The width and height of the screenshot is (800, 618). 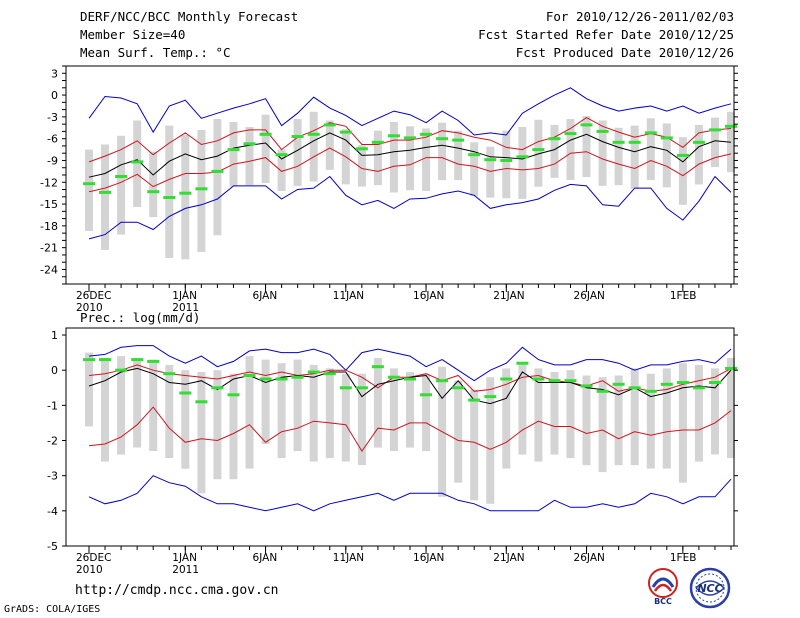 I want to click on y-tick-label: -18, so click(x=49, y=226).